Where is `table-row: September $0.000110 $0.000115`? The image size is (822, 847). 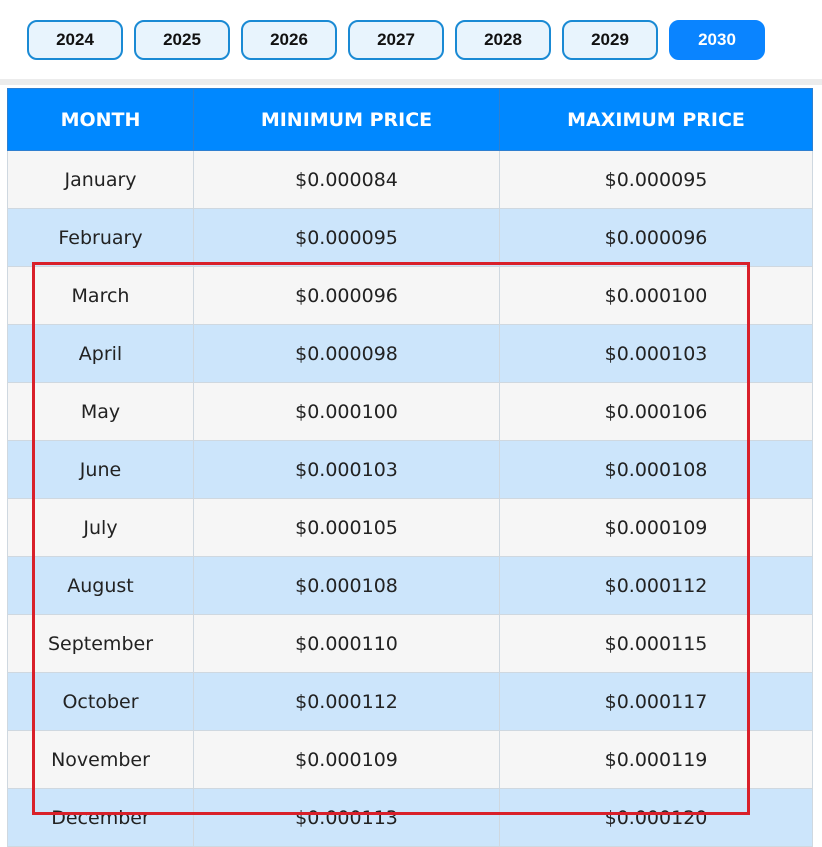
table-row: September $0.000110 $0.000115 is located at coordinates (410, 643).